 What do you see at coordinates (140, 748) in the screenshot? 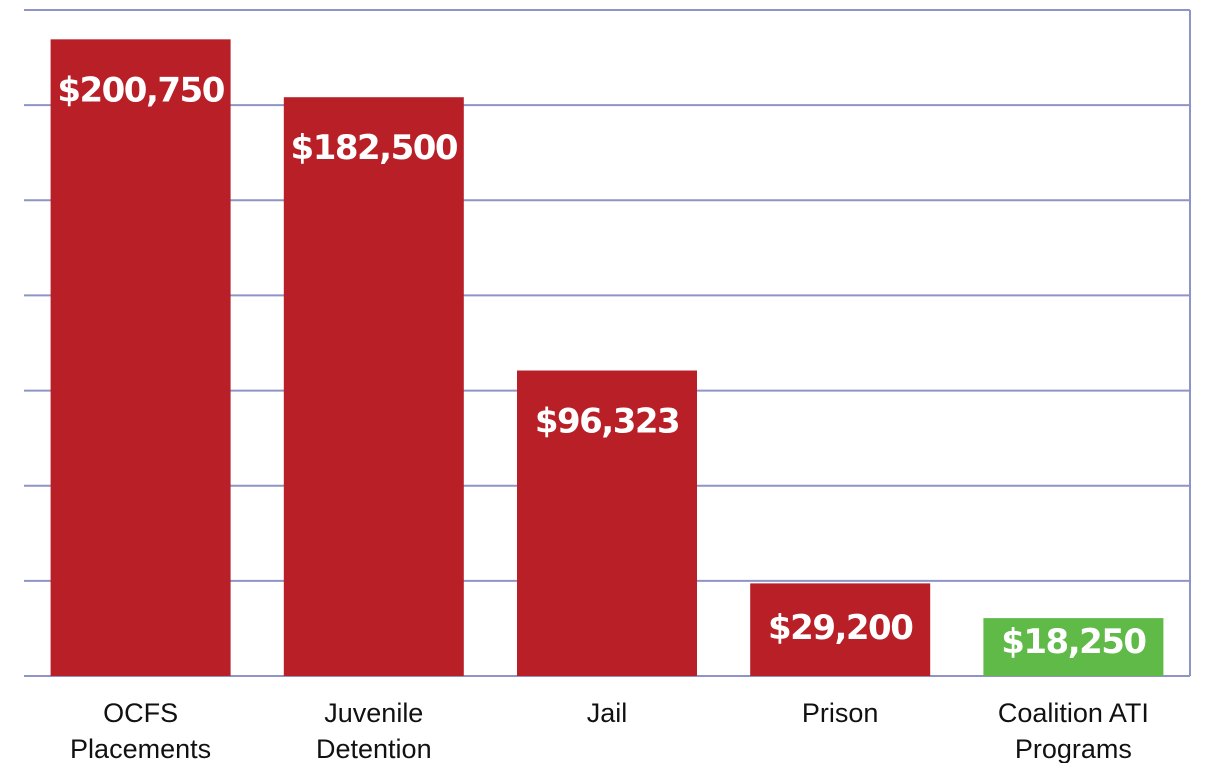
I see `category-label: Placements` at bounding box center [140, 748].